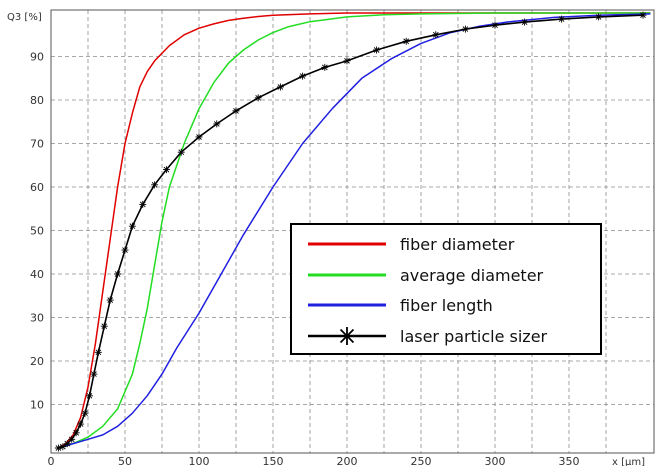 The image size is (656, 466). I want to click on x-tick-label: 200, so click(347, 460).